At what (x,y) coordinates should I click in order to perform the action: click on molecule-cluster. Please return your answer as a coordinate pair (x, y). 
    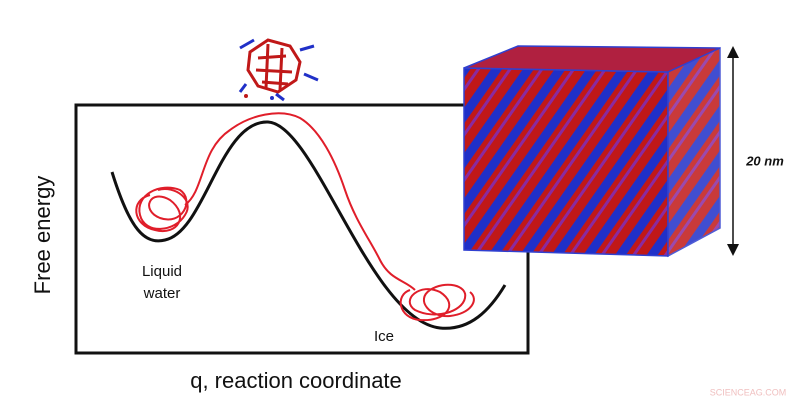
    Looking at the image, I should click on (278, 70).